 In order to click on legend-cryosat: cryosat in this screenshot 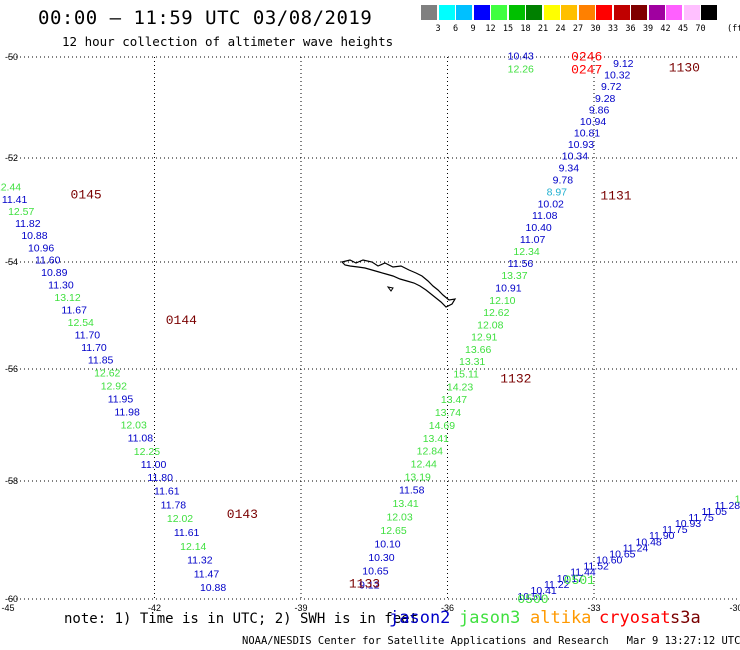, I will do `click(635, 618)`.